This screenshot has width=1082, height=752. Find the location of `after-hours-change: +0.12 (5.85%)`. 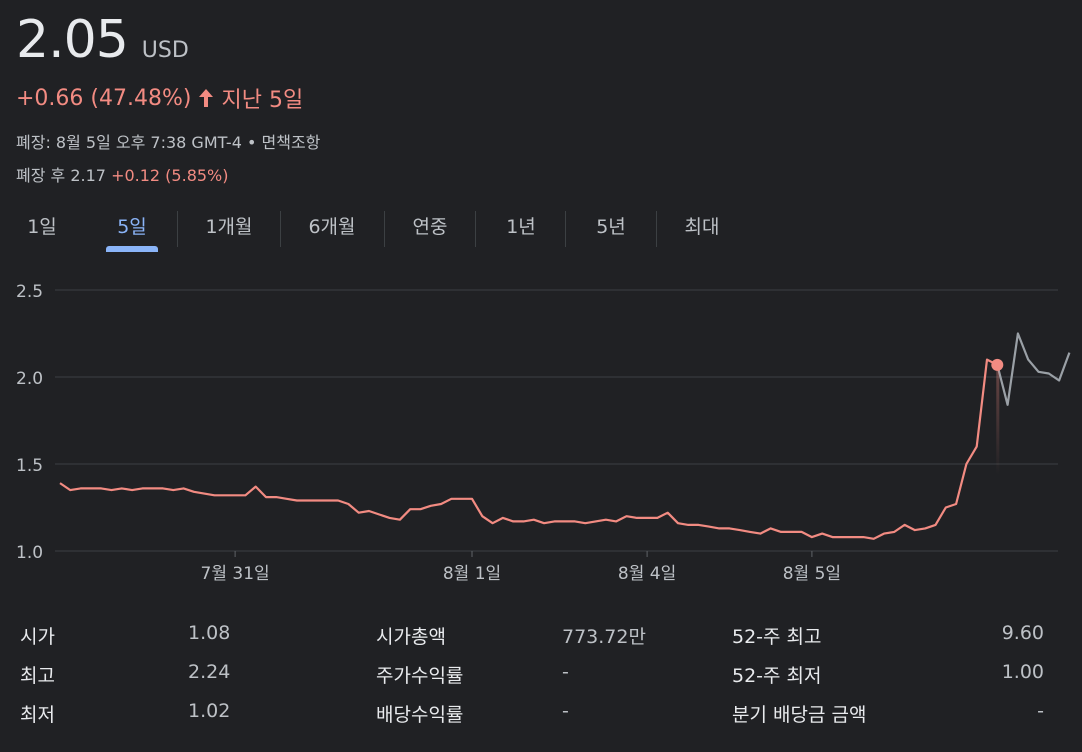

after-hours-change: +0.12 (5.85%) is located at coordinates (170, 175).